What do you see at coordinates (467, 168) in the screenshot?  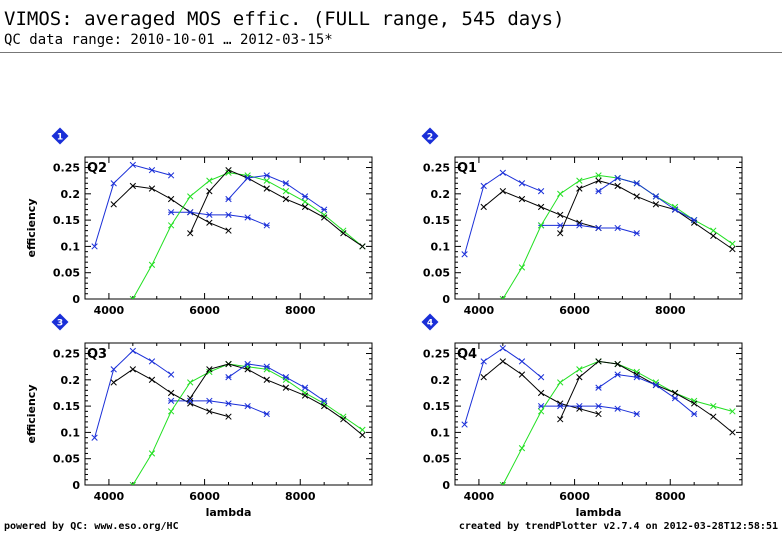 I see `panel-label: Q1` at bounding box center [467, 168].